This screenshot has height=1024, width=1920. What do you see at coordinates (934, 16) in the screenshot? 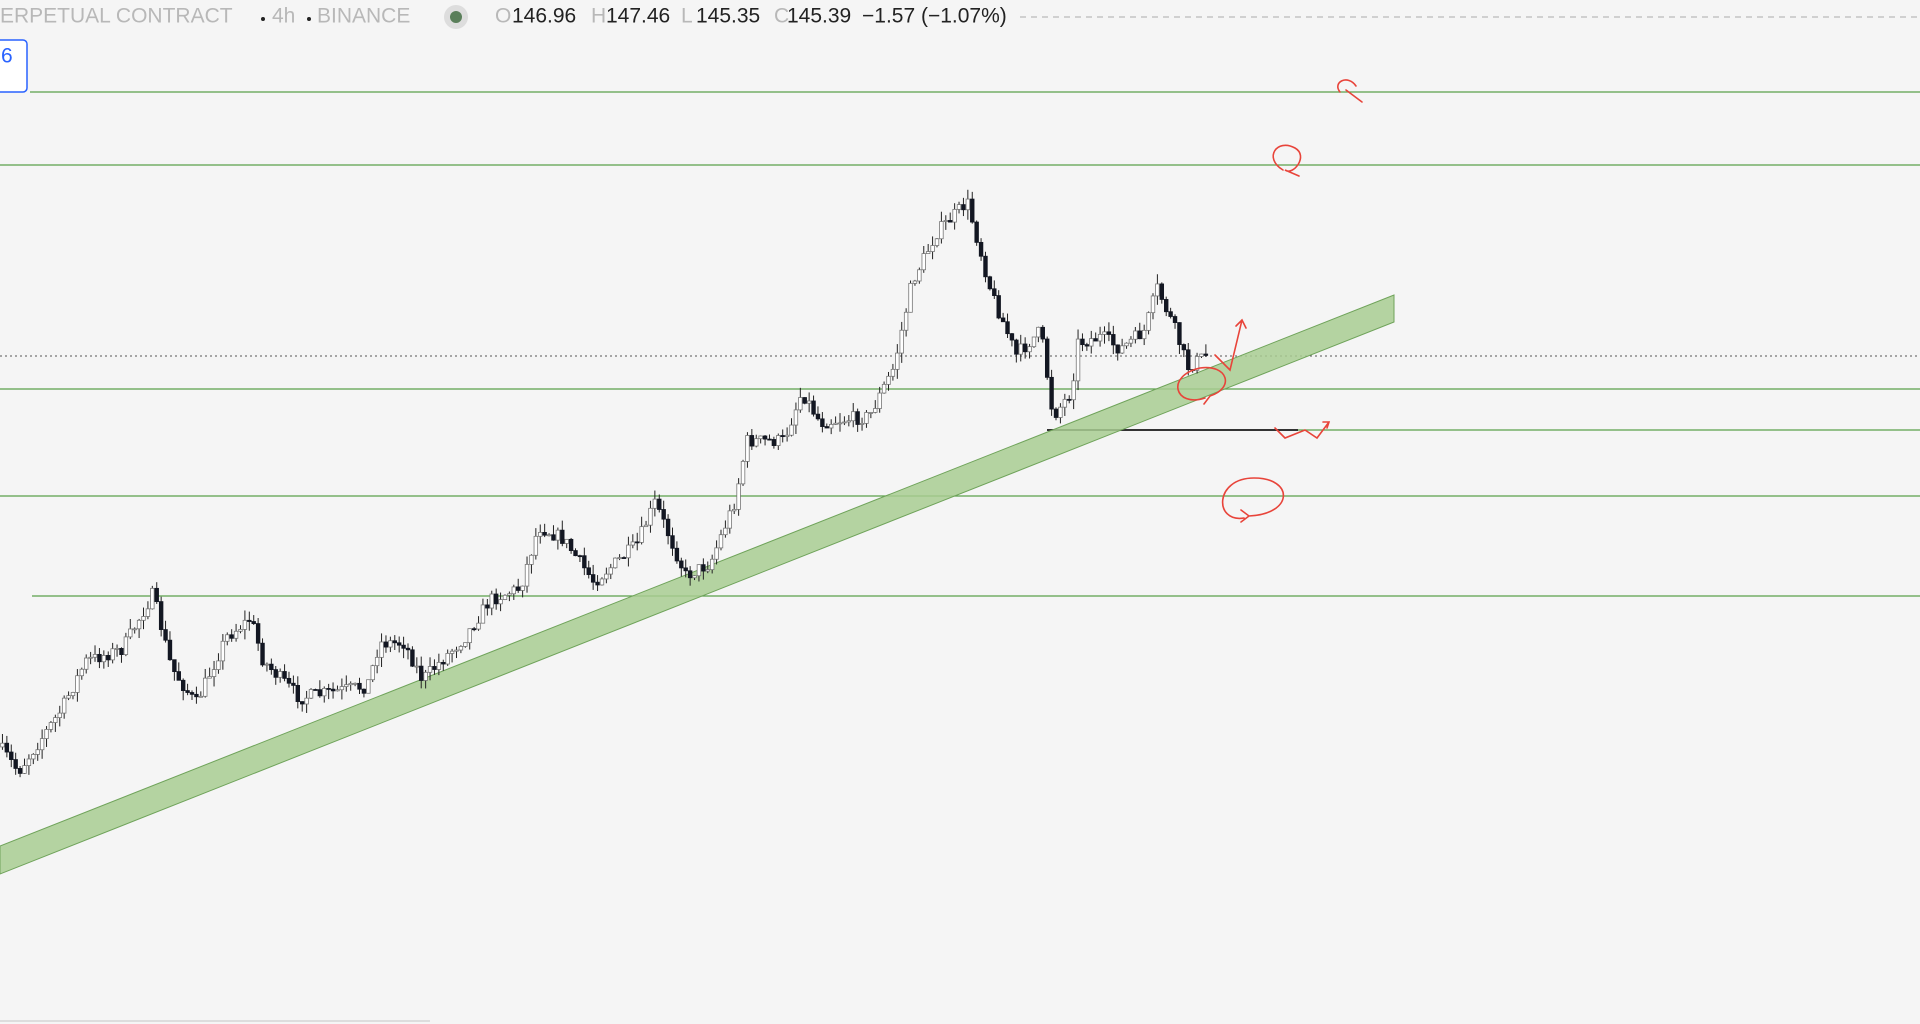
I see `change-value: −1.57 (−1.07%)` at bounding box center [934, 16].